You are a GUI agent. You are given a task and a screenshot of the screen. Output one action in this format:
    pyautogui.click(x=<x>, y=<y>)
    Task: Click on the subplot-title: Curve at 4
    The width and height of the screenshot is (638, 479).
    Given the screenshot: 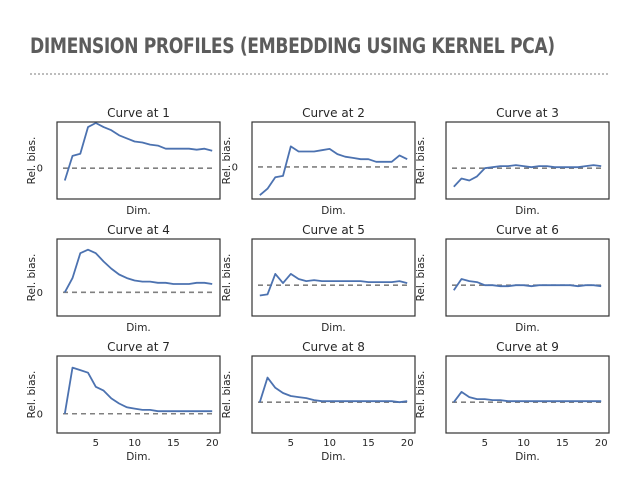 What is the action you would take?
    pyautogui.click(x=138, y=230)
    